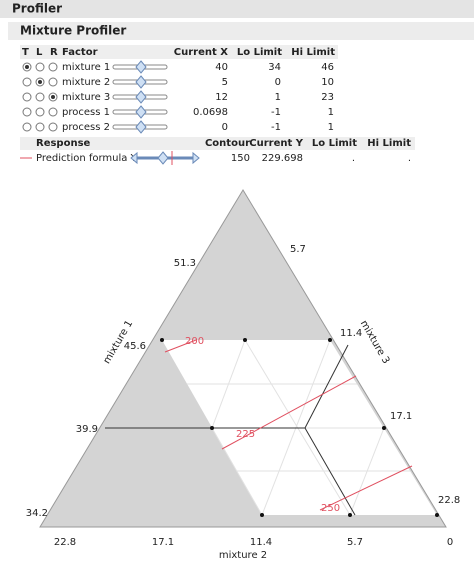 This screenshot has width=474, height=572. I want to click on subtitle-bar, so click(241, 31).